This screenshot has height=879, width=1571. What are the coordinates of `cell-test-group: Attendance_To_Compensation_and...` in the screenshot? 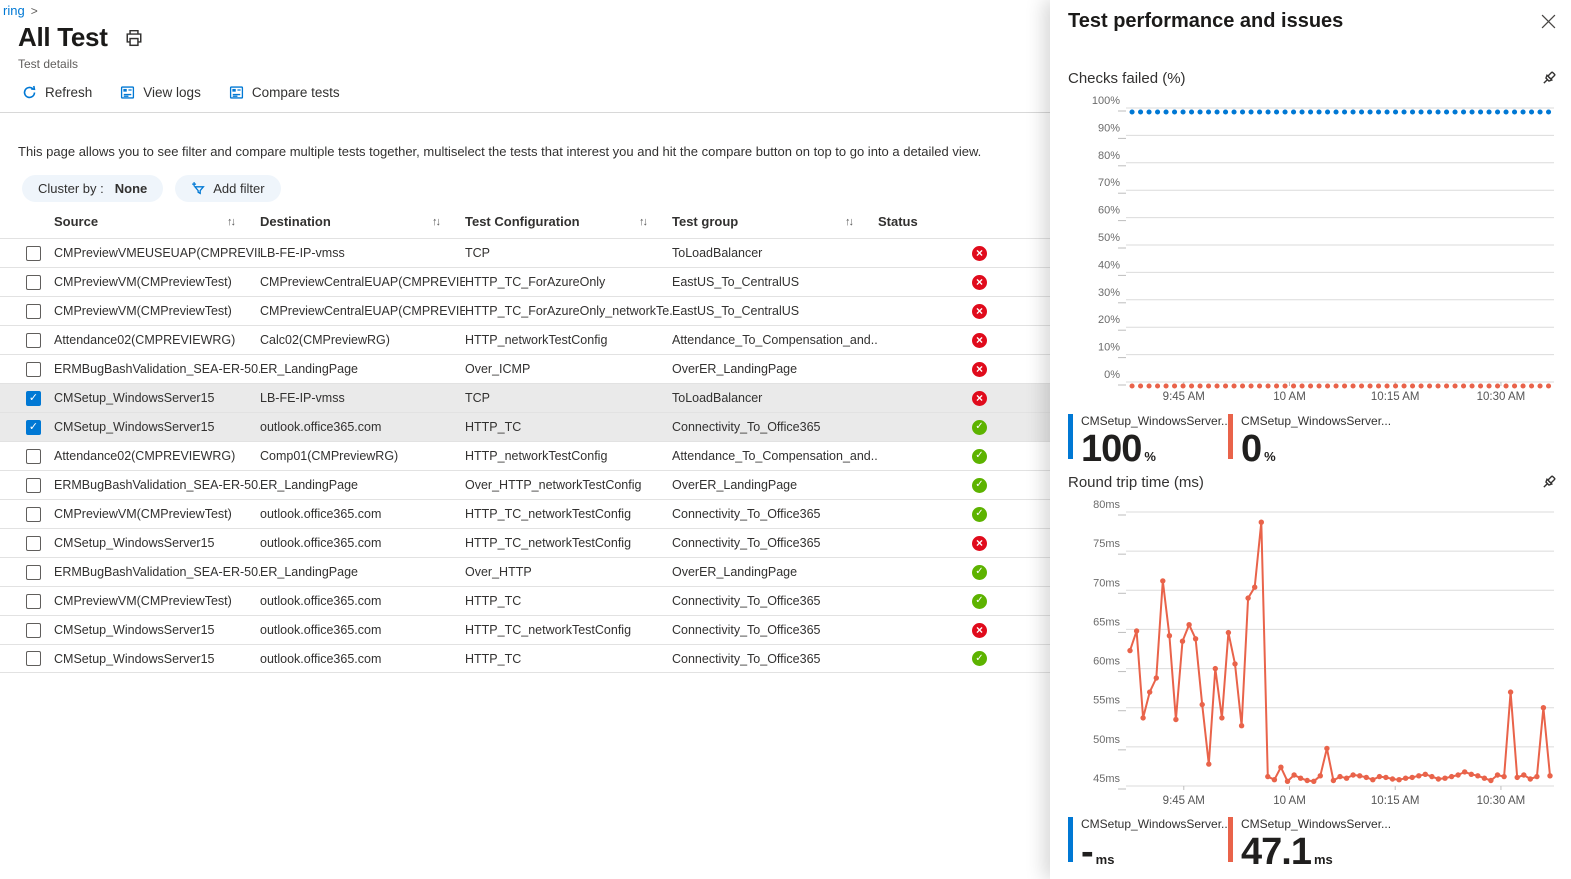 It's located at (775, 456).